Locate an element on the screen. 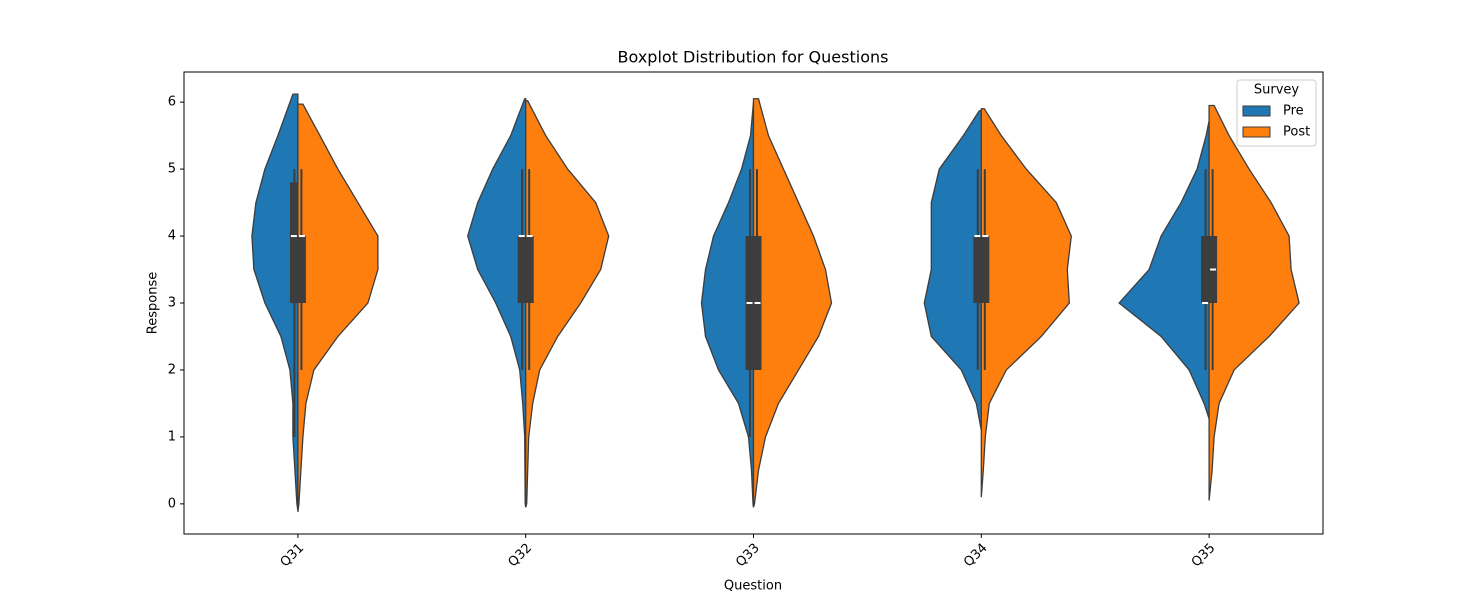 Image resolution: width=1470 pixels, height=600 pixels. y-tick-label: 4 is located at coordinates (172, 236).